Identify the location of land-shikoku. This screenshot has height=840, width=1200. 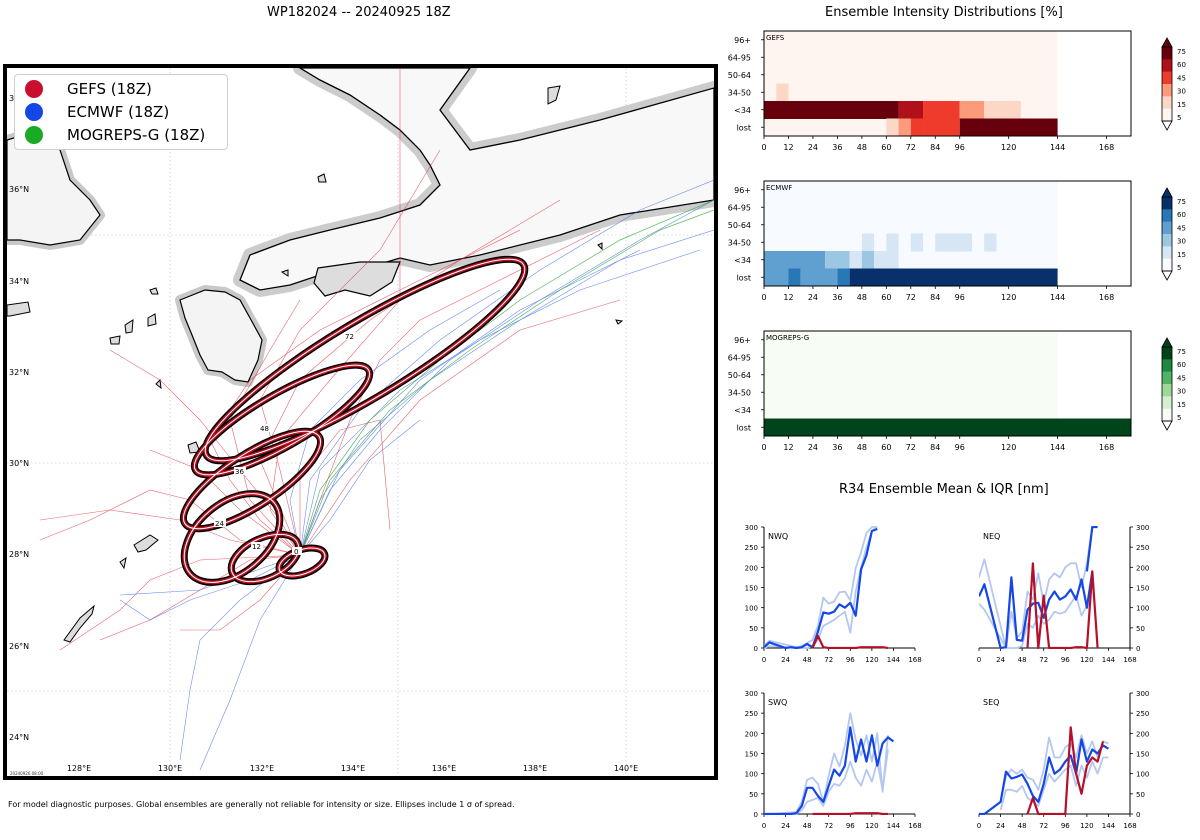
(357, 279).